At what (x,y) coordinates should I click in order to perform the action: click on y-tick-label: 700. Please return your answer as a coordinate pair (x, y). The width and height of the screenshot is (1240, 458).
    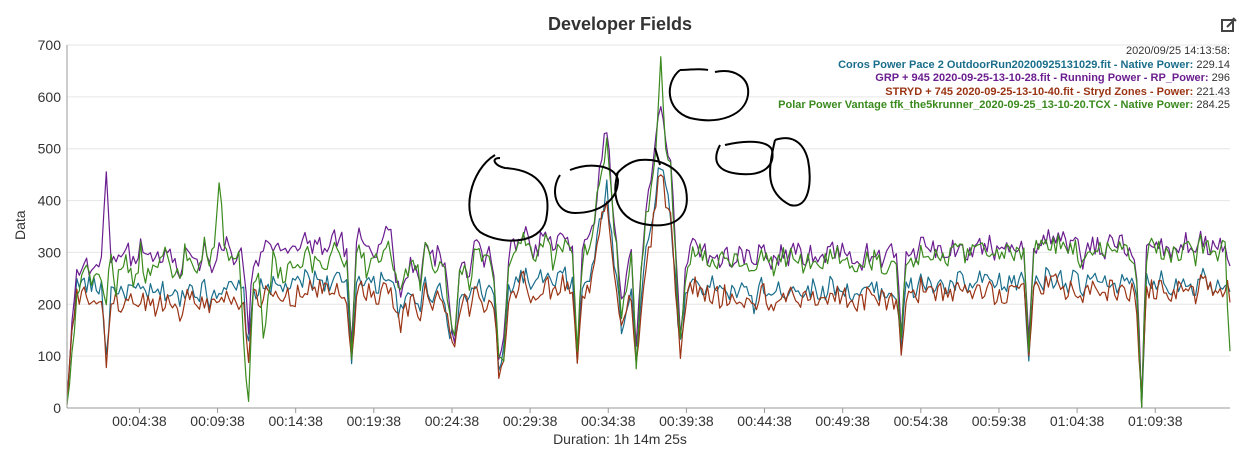
    Looking at the image, I should click on (50, 45).